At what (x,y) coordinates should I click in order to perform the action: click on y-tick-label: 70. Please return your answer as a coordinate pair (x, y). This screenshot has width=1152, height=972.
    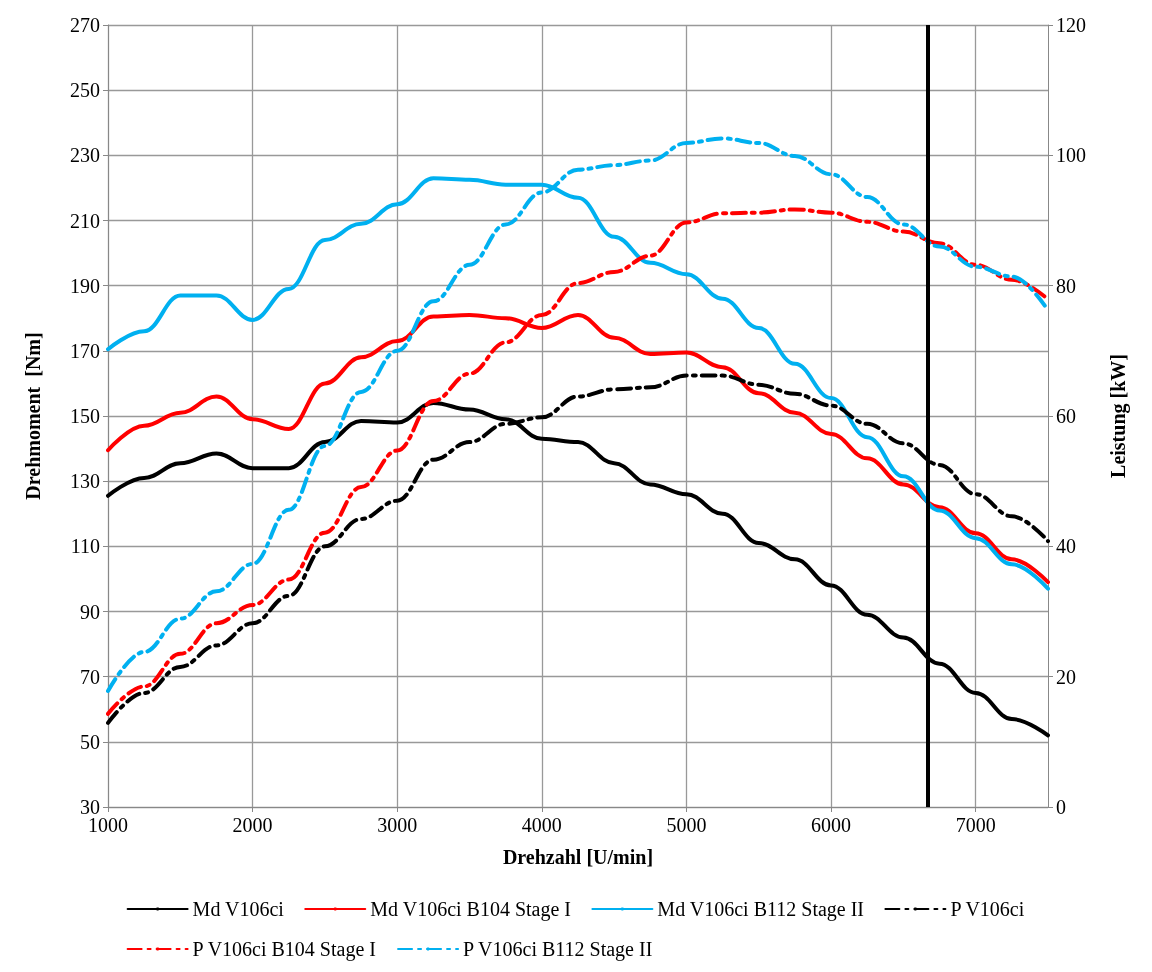
    Looking at the image, I should click on (90, 676).